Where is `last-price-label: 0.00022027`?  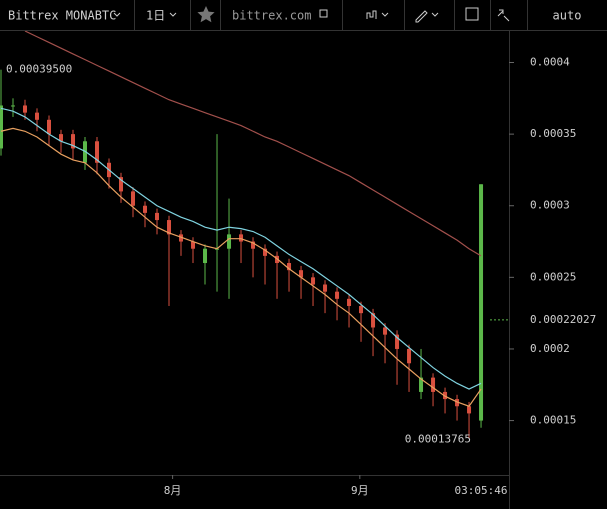
last-price-label: 0.00022027 is located at coordinates (563, 319).